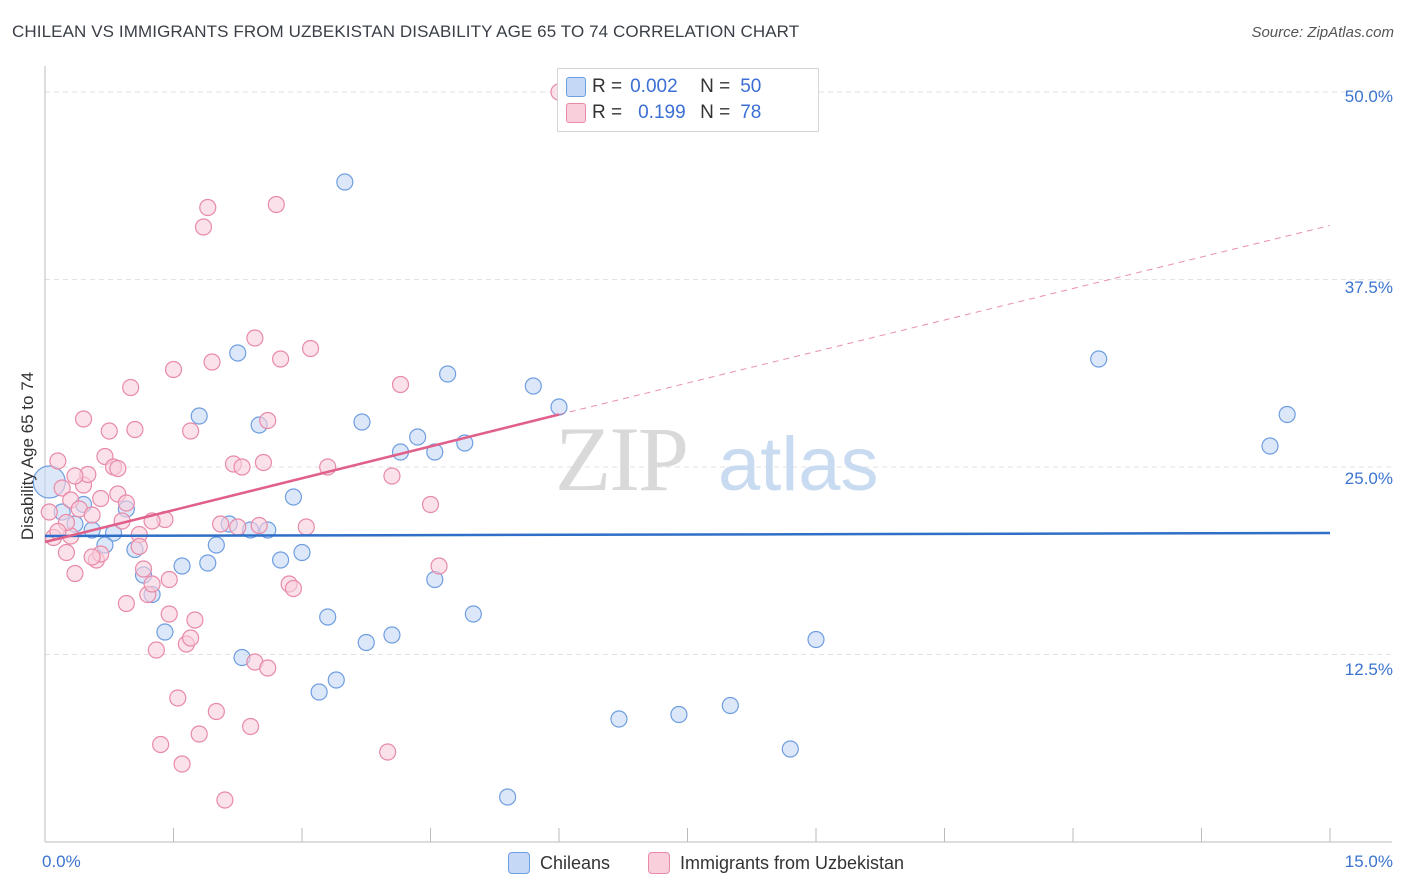 The height and width of the screenshot is (892, 1406). Describe the element at coordinates (1368, 861) in the screenshot. I see `x-tick-label: 15.0%` at that location.